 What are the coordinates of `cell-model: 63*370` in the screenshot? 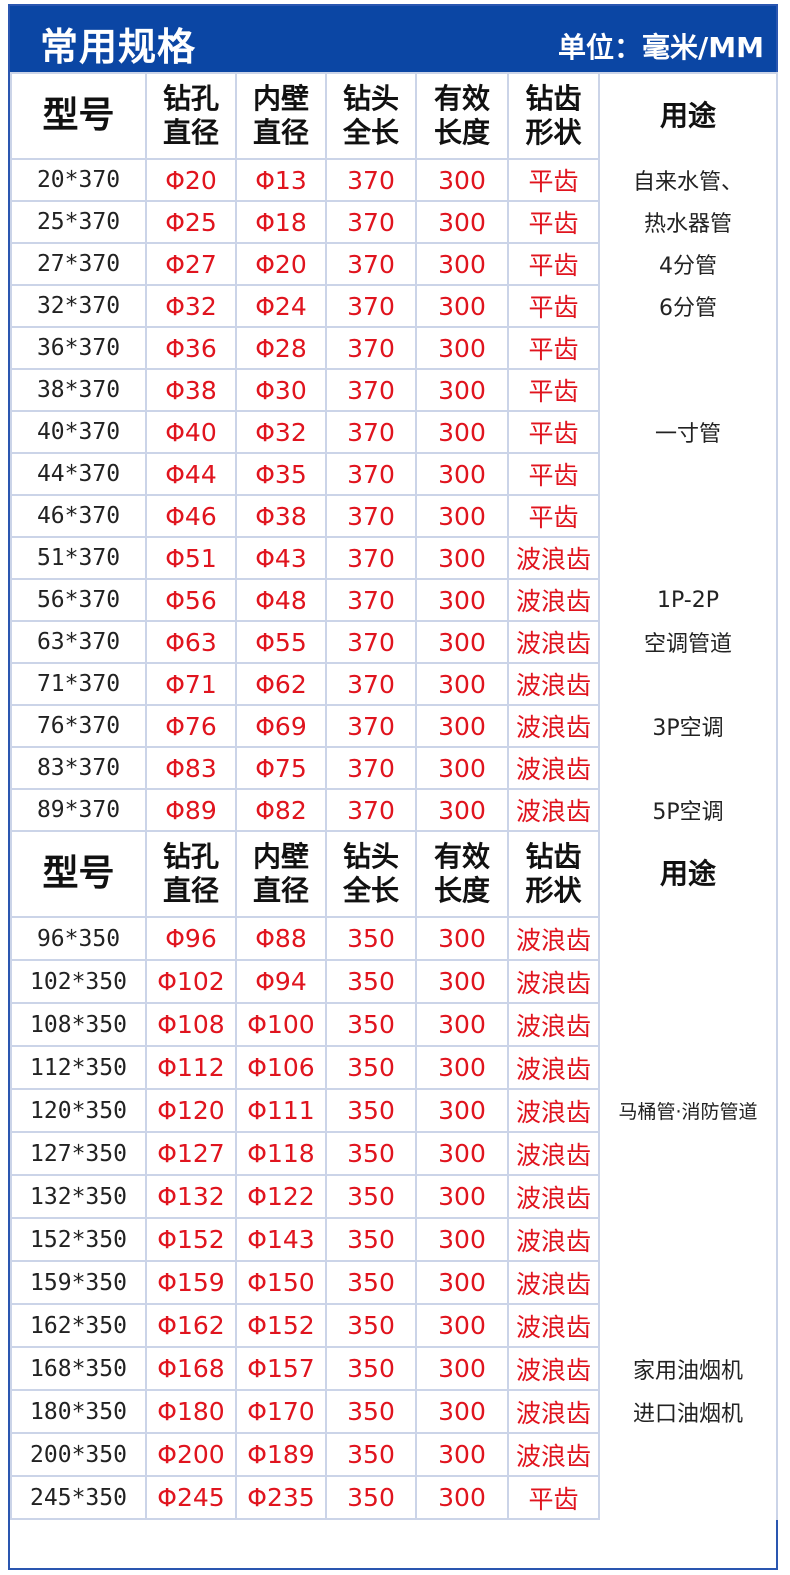 It's located at (78, 642).